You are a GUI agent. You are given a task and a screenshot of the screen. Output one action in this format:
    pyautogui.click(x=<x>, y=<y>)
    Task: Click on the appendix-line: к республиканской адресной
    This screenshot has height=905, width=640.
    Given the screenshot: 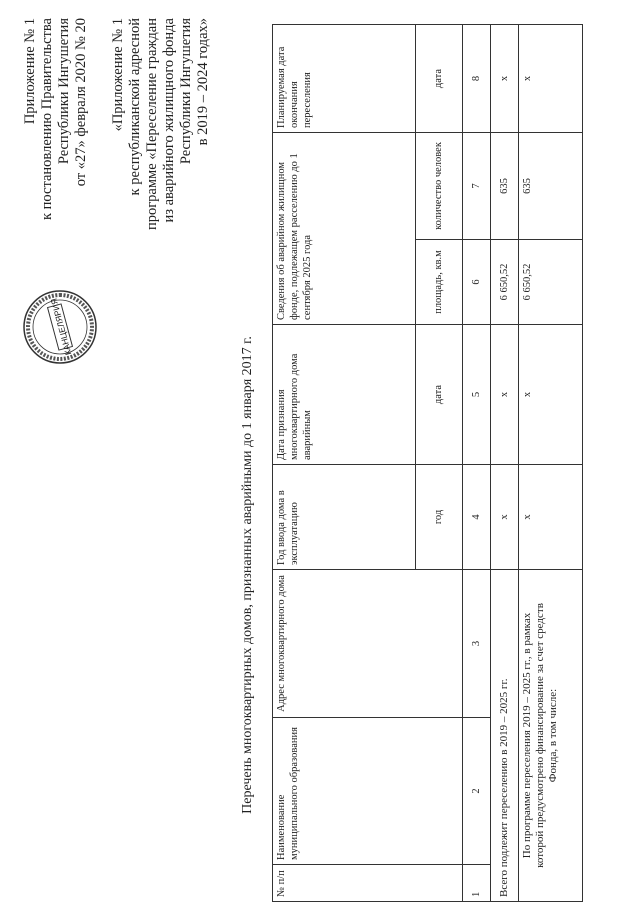 What is the action you would take?
    pyautogui.click(x=135, y=107)
    